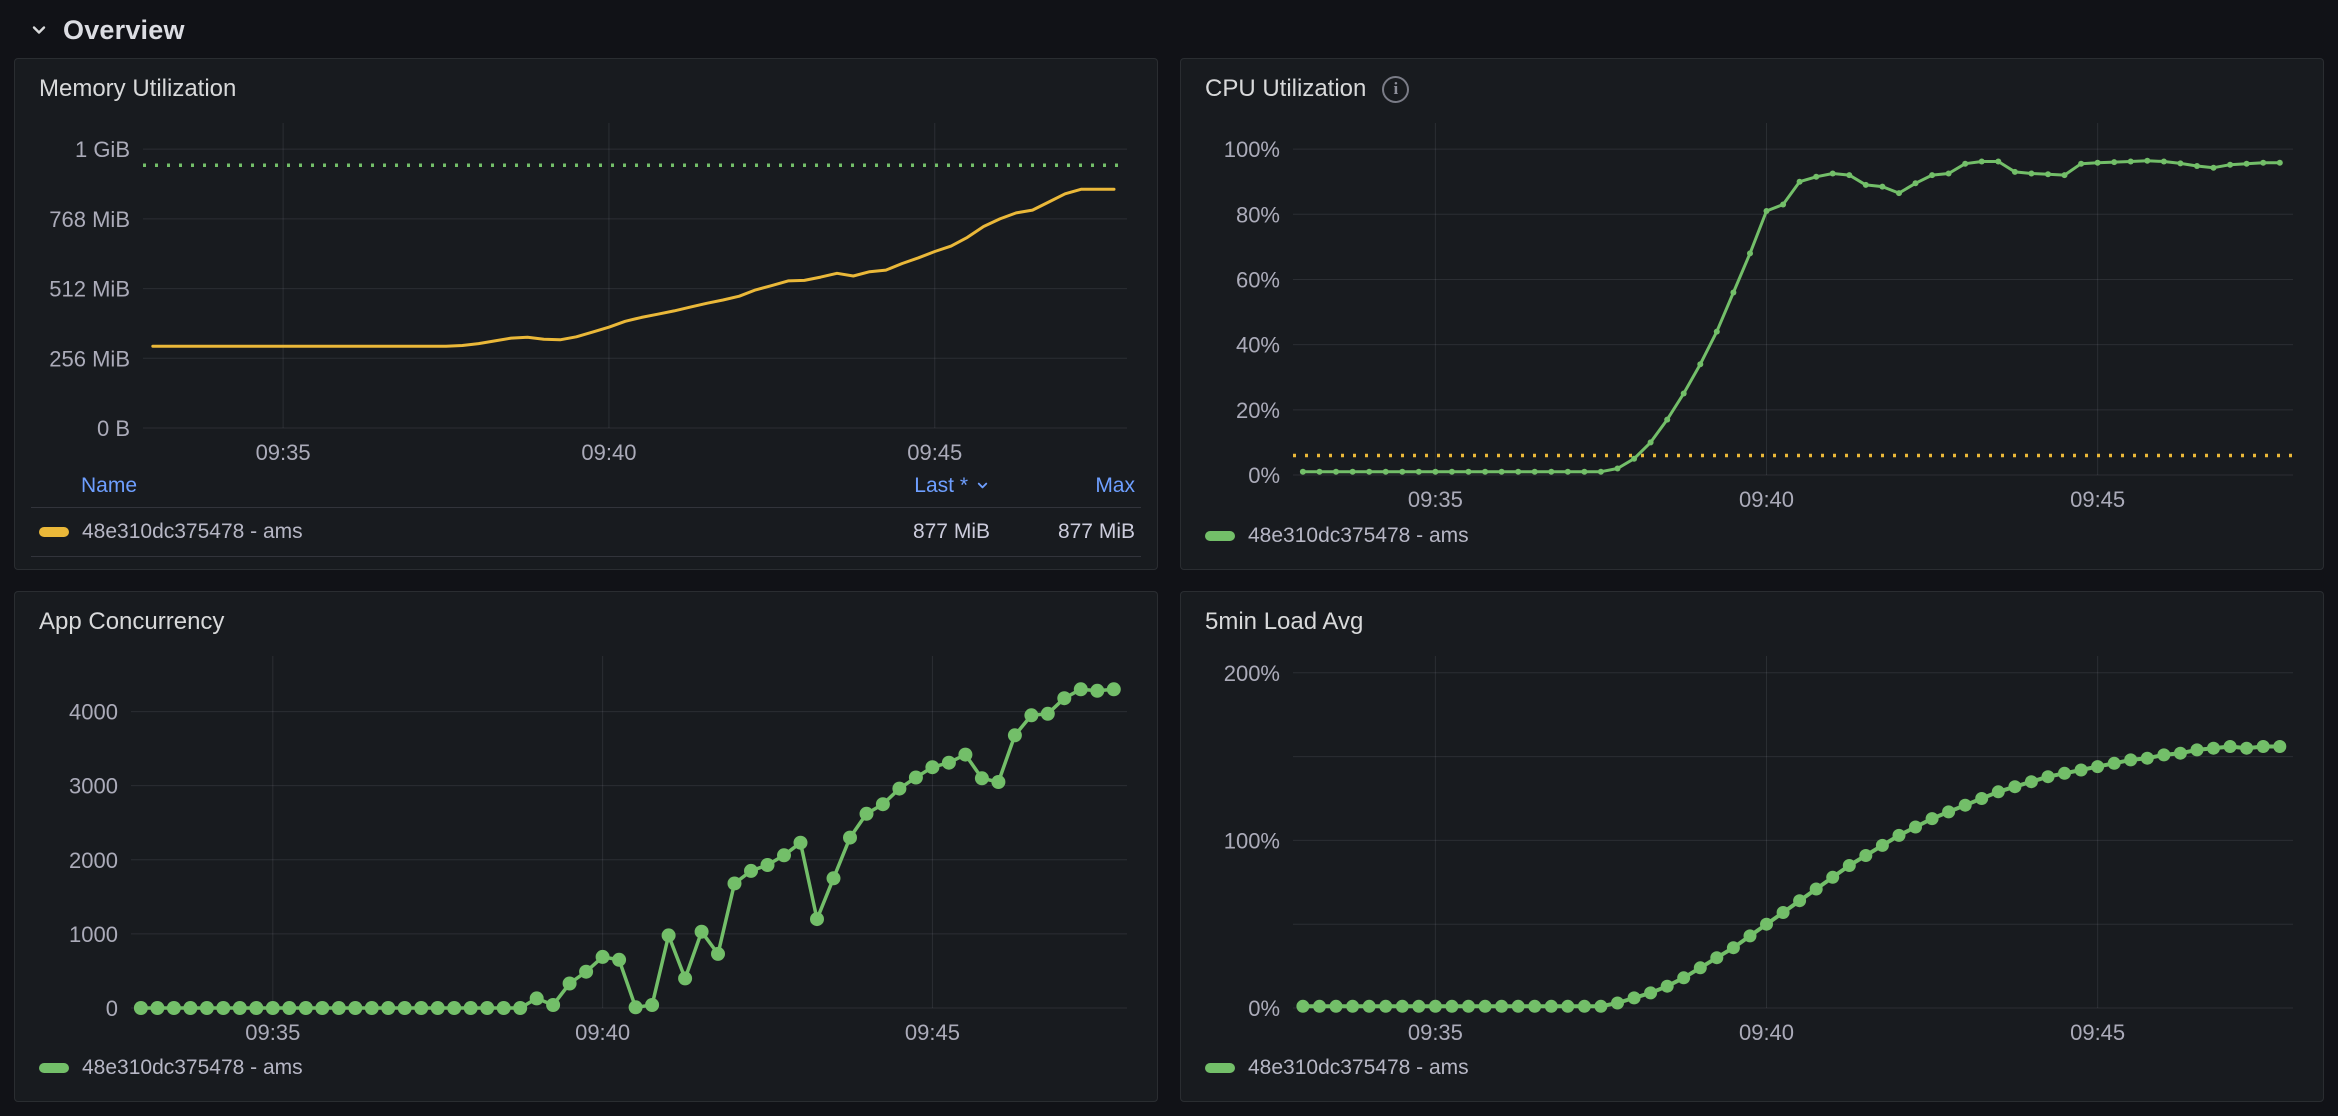  Describe the element at coordinates (113, 428) in the screenshot. I see `svg-text: 0 B` at that location.